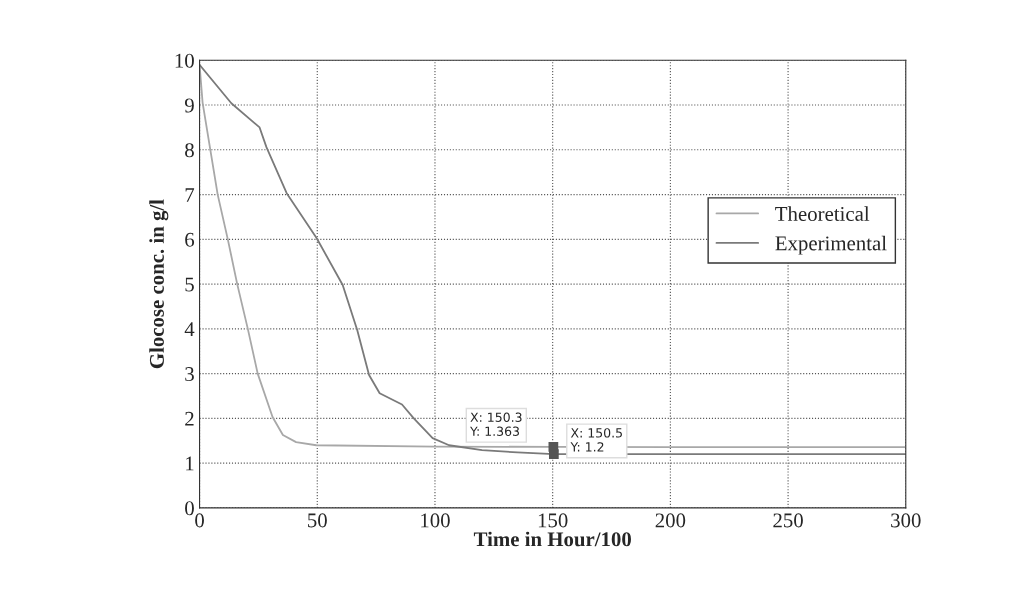  Describe the element at coordinates (822, 213) in the screenshot. I see `legend-label: Theoretical` at that location.